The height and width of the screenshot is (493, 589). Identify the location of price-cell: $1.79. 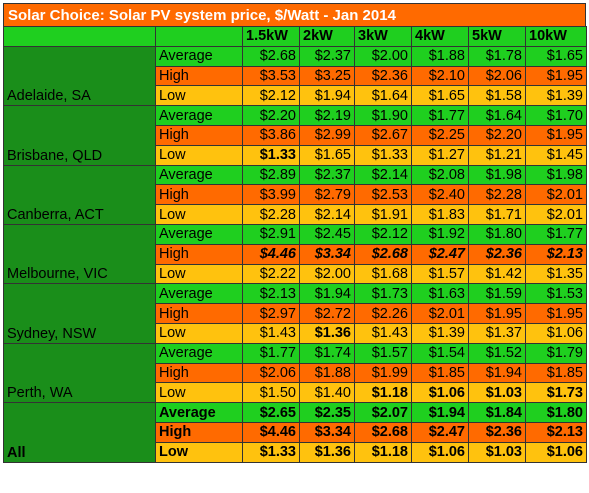
(556, 353).